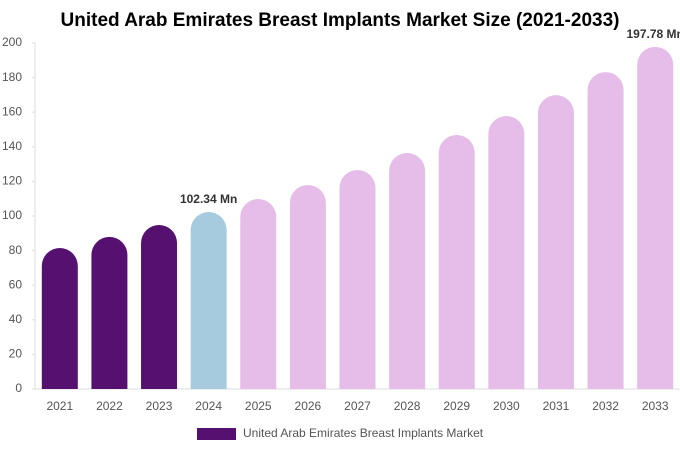 The height and width of the screenshot is (450, 680). Describe the element at coordinates (258, 406) in the screenshot. I see `x-tick-label: 2025` at that location.